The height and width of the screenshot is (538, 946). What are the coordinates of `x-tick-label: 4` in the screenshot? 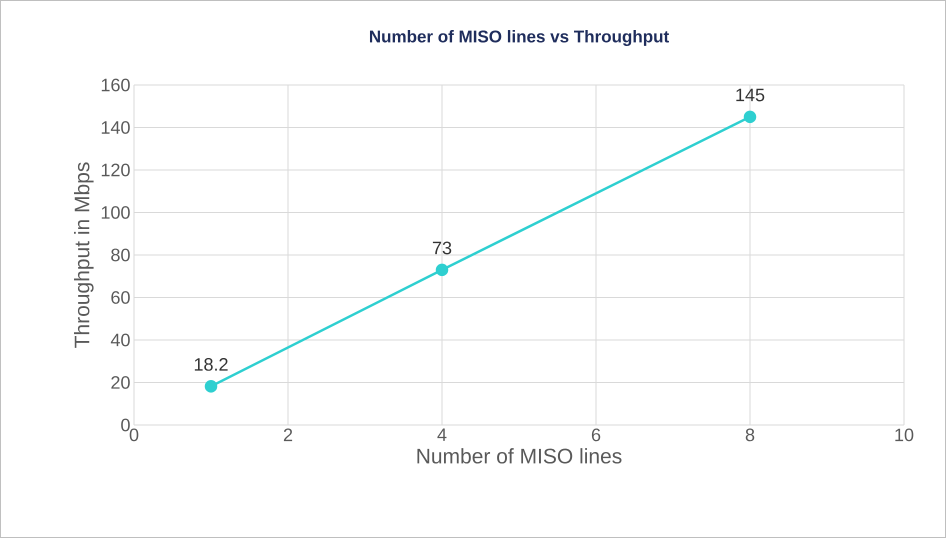 It's located at (441, 434).